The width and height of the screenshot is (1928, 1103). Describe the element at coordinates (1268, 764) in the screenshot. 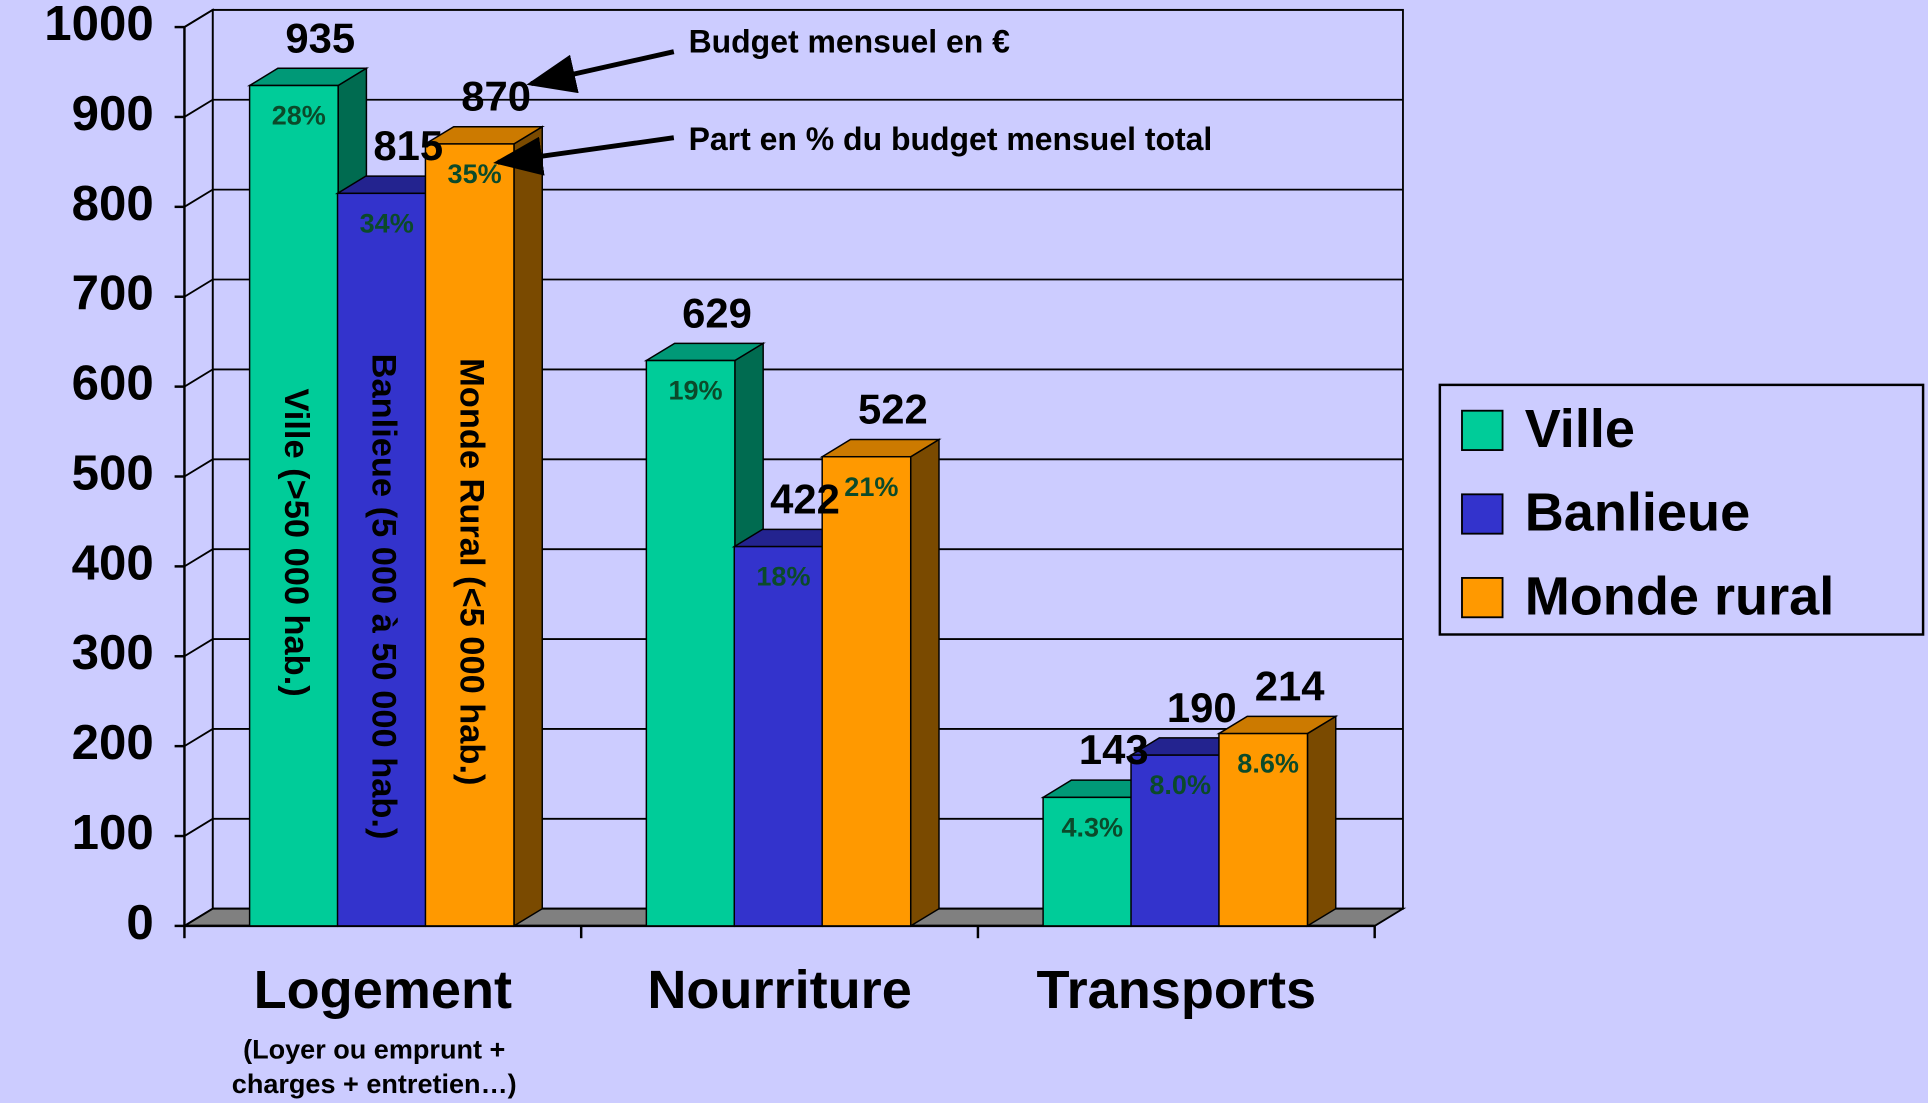

I see `share-label: 8.6%` at that location.